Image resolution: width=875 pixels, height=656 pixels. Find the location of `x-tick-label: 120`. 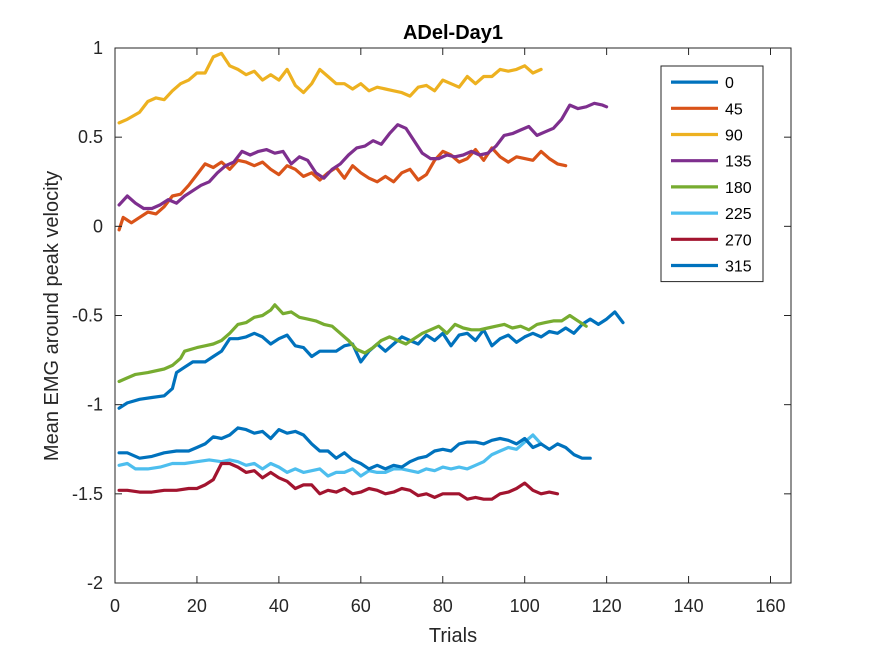

x-tick-label: 120 is located at coordinates (607, 606).